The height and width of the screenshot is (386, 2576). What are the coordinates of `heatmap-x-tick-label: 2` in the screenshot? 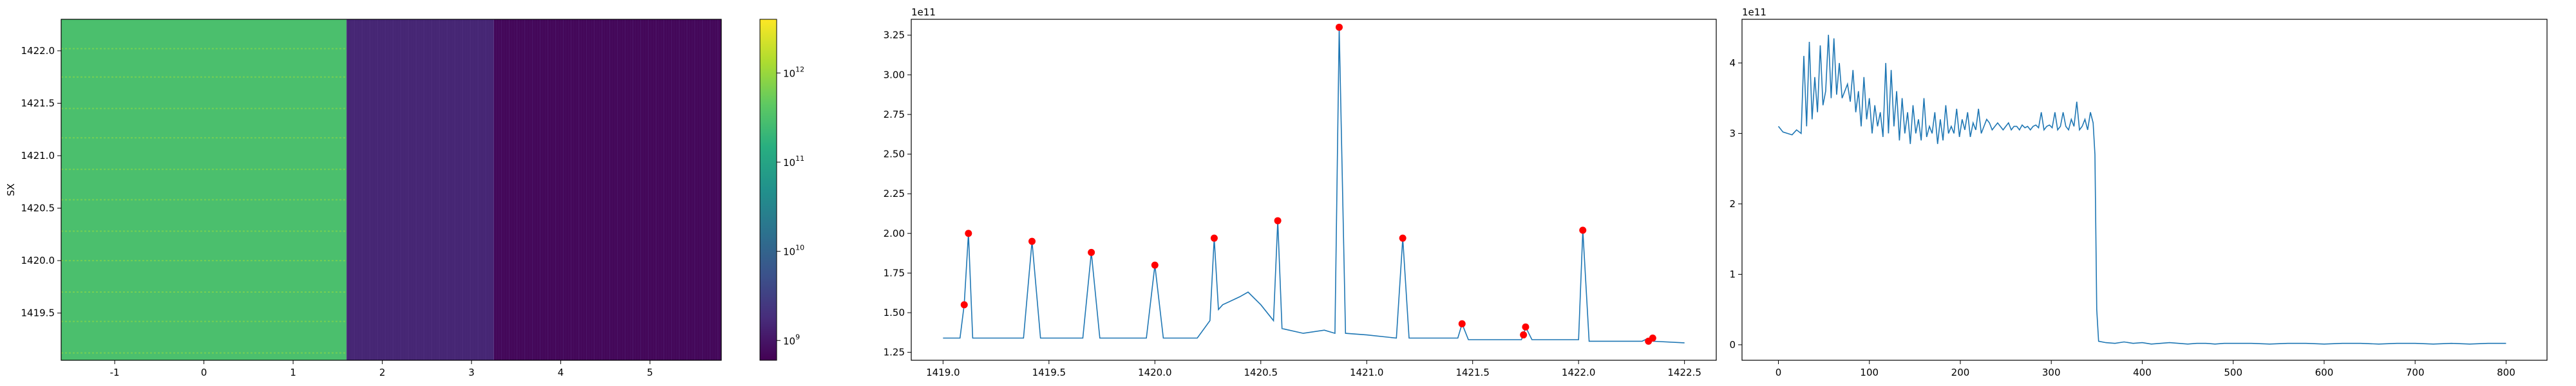 It's located at (382, 372).